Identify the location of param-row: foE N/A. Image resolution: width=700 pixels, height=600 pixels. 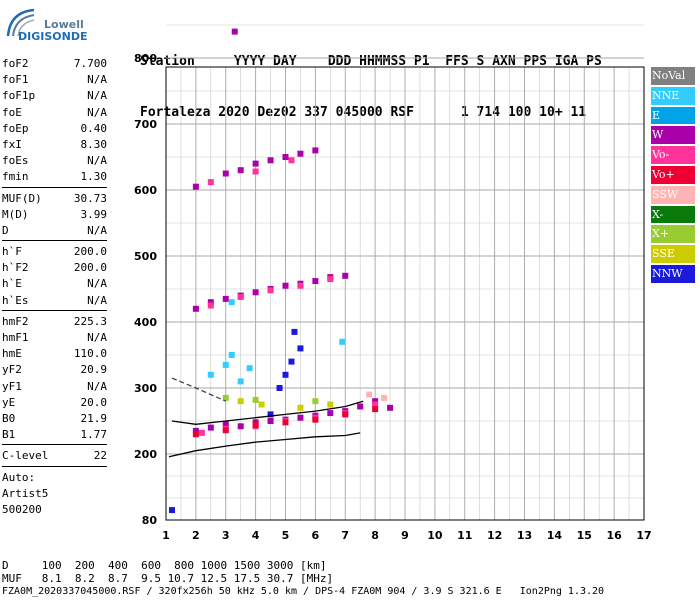
(54, 113).